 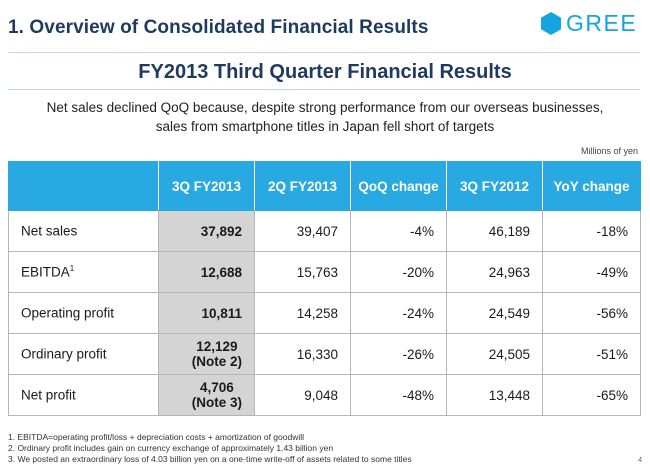 What do you see at coordinates (83, 272) in the screenshot?
I see `row-label: EBITDA1` at bounding box center [83, 272].